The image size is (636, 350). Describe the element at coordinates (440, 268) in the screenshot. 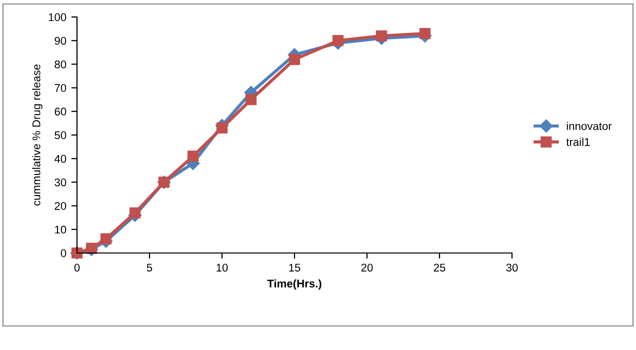

I see `x-tick-label: 25` at that location.